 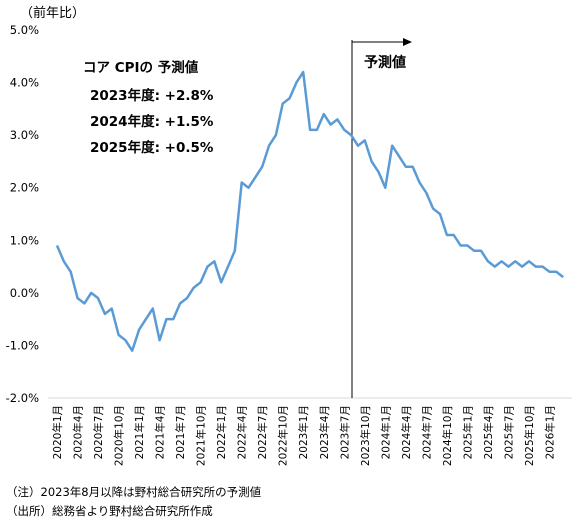 I want to click on x-tick-label: 2022年4月, so click(x=242, y=432).